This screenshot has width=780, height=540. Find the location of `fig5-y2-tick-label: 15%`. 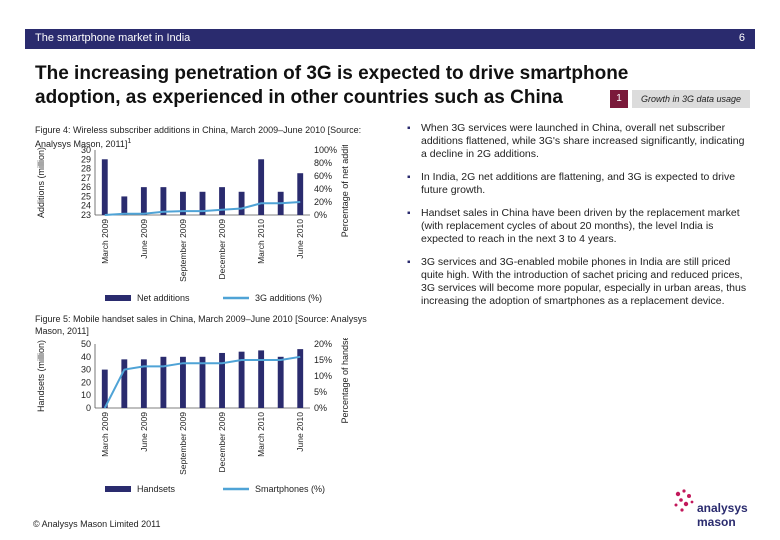

fig5-y2-tick-label: 15% is located at coordinates (323, 360).